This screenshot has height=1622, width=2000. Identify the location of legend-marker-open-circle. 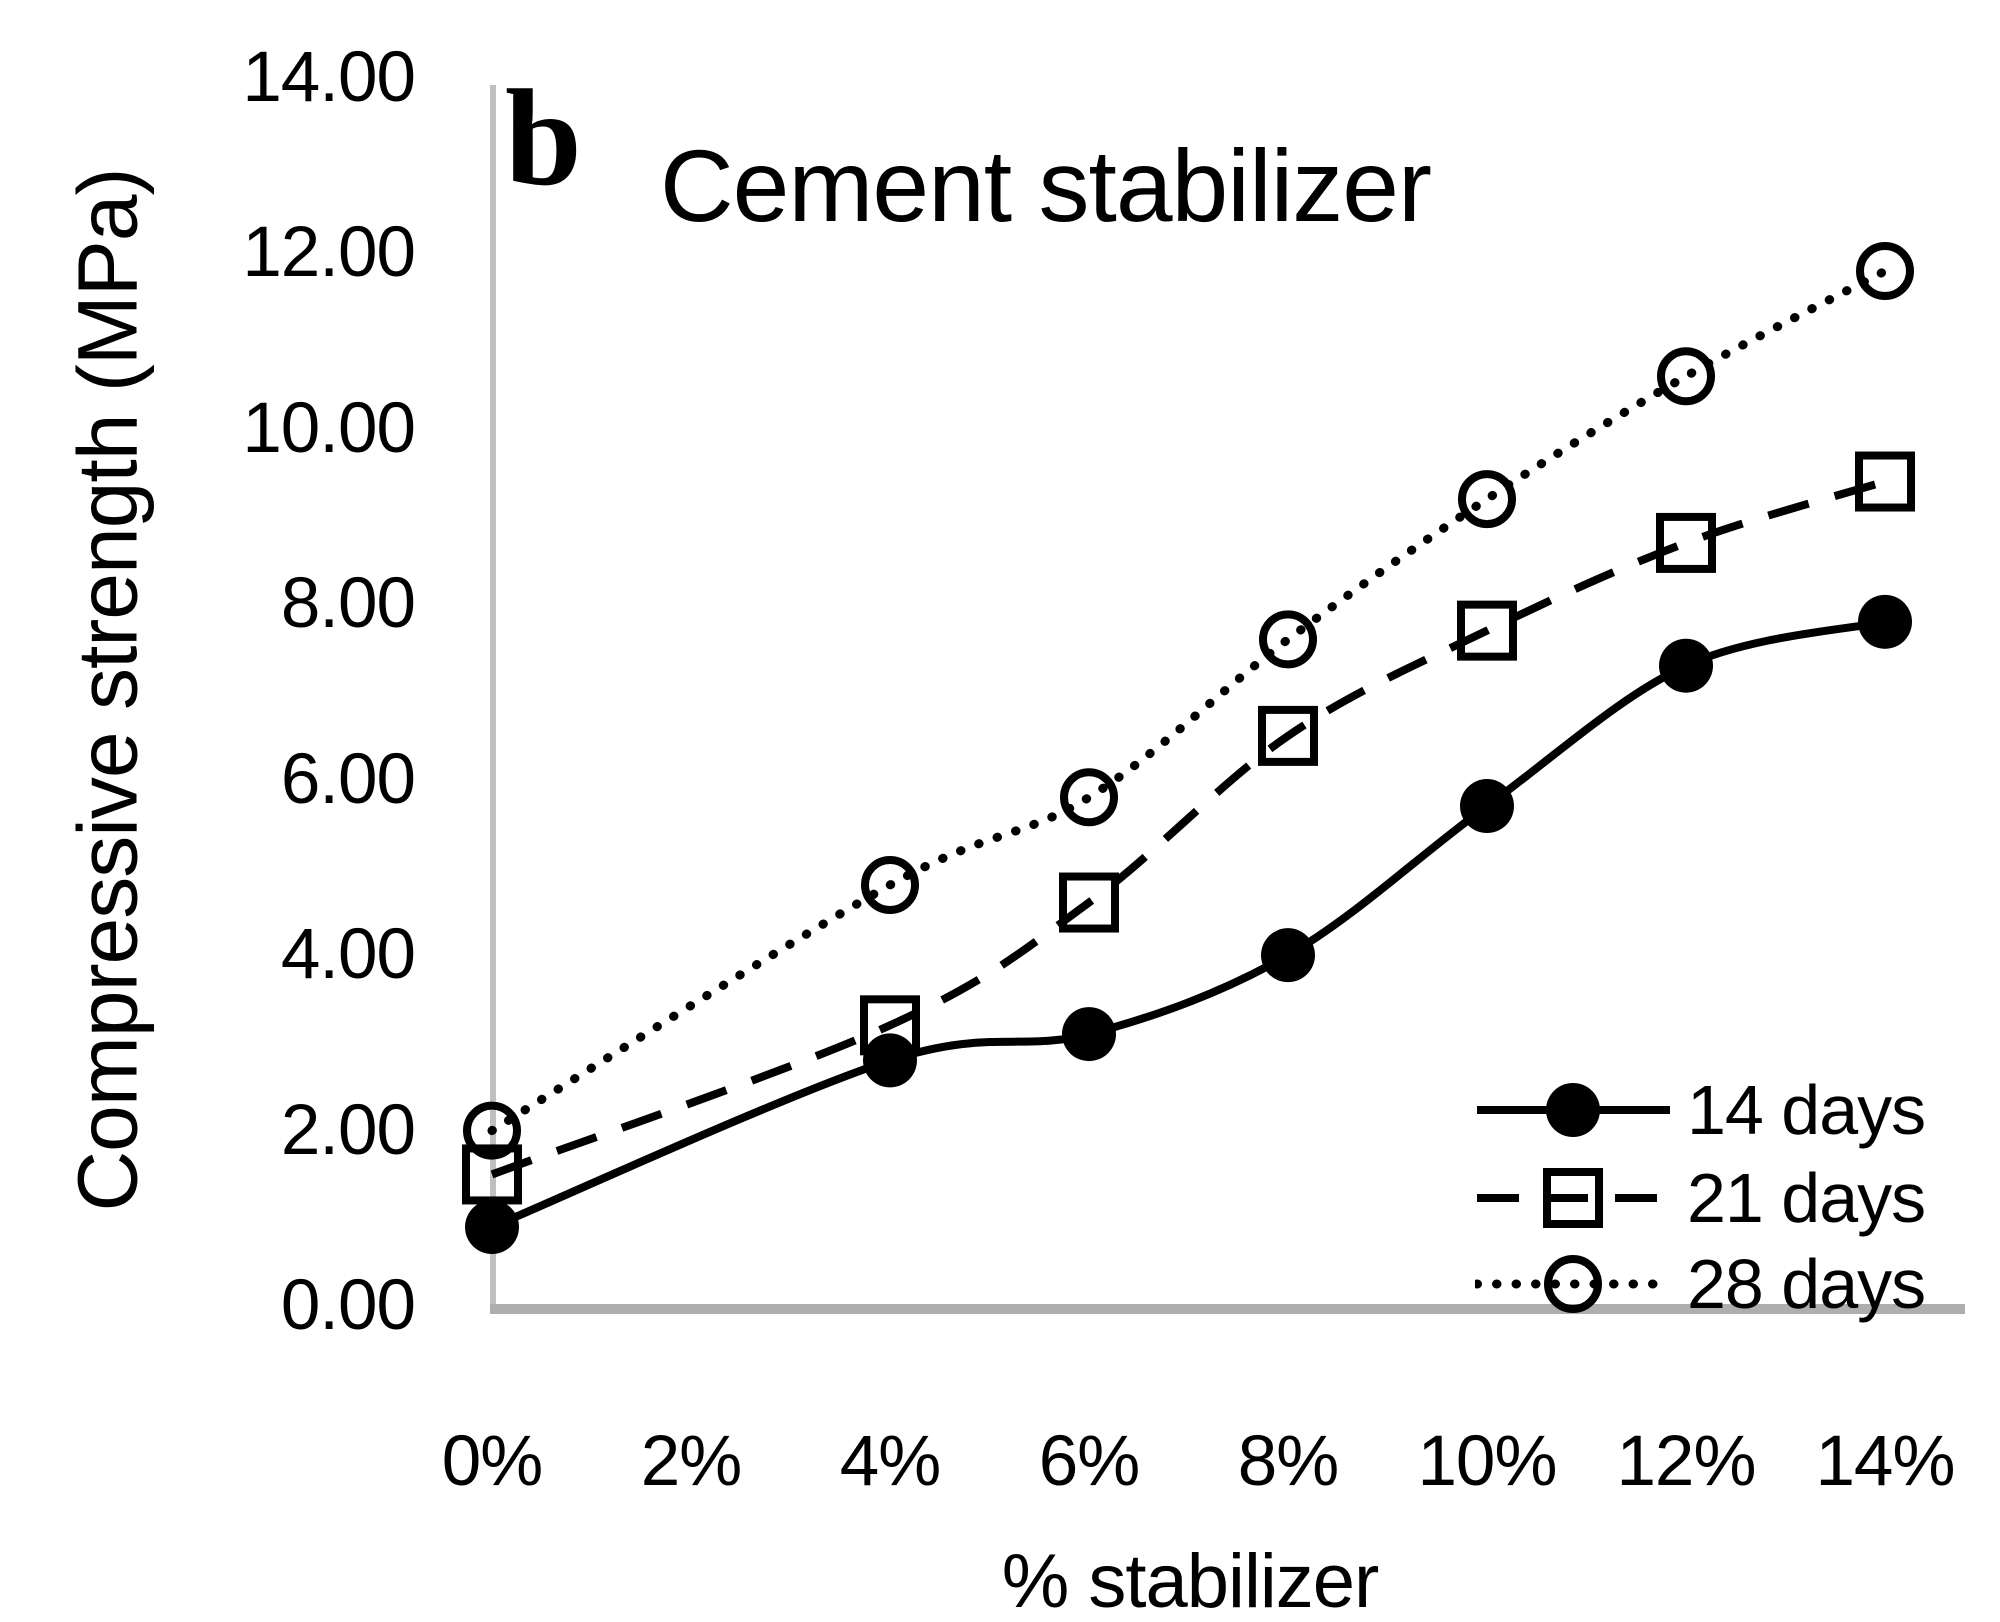
(1573, 1284).